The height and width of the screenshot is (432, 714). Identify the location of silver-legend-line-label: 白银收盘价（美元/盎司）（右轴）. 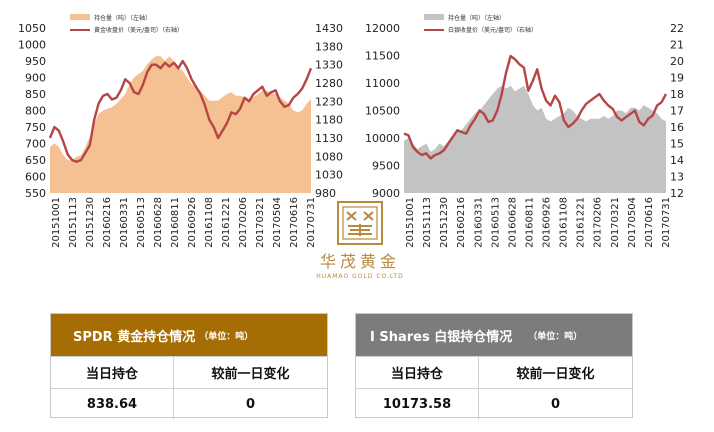
(492, 30).